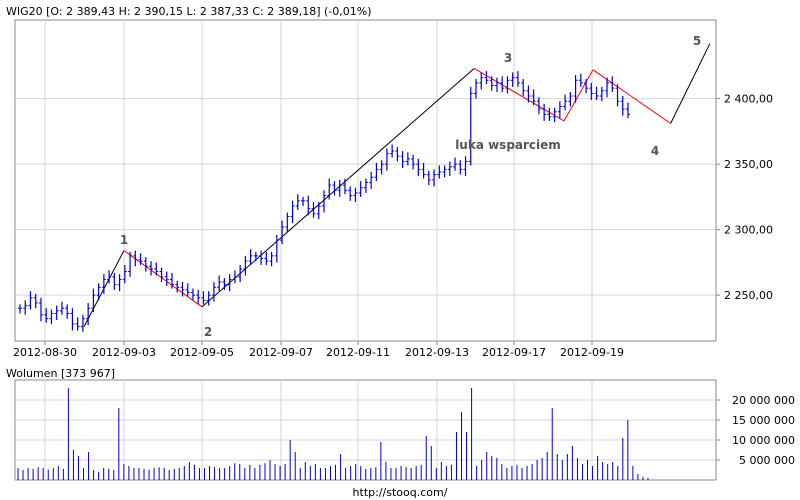  Describe the element at coordinates (767, 460) in the screenshot. I see `volume-y-tick-label-0: 5 000 000` at that location.